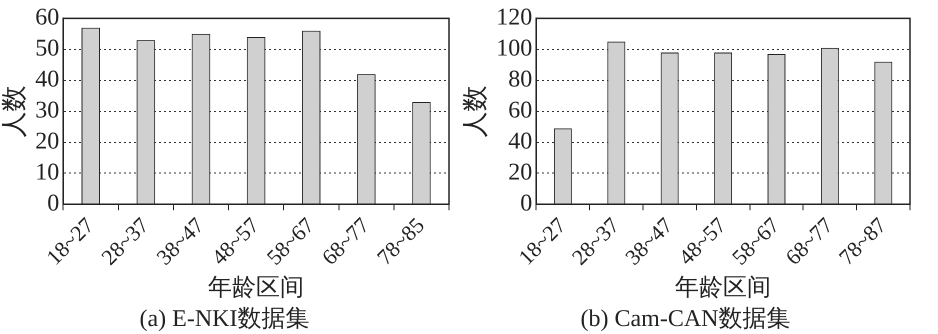 The image size is (938, 334). What do you see at coordinates (47, 49) in the screenshot?
I see `y-tick-label: 50` at bounding box center [47, 49].